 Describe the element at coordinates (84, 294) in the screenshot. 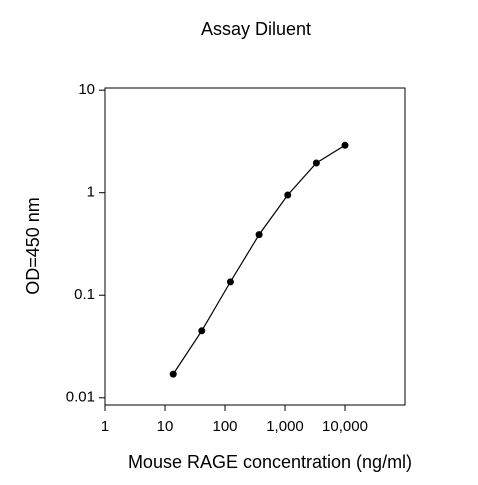

I see `y-tick-label: 0.1` at that location.